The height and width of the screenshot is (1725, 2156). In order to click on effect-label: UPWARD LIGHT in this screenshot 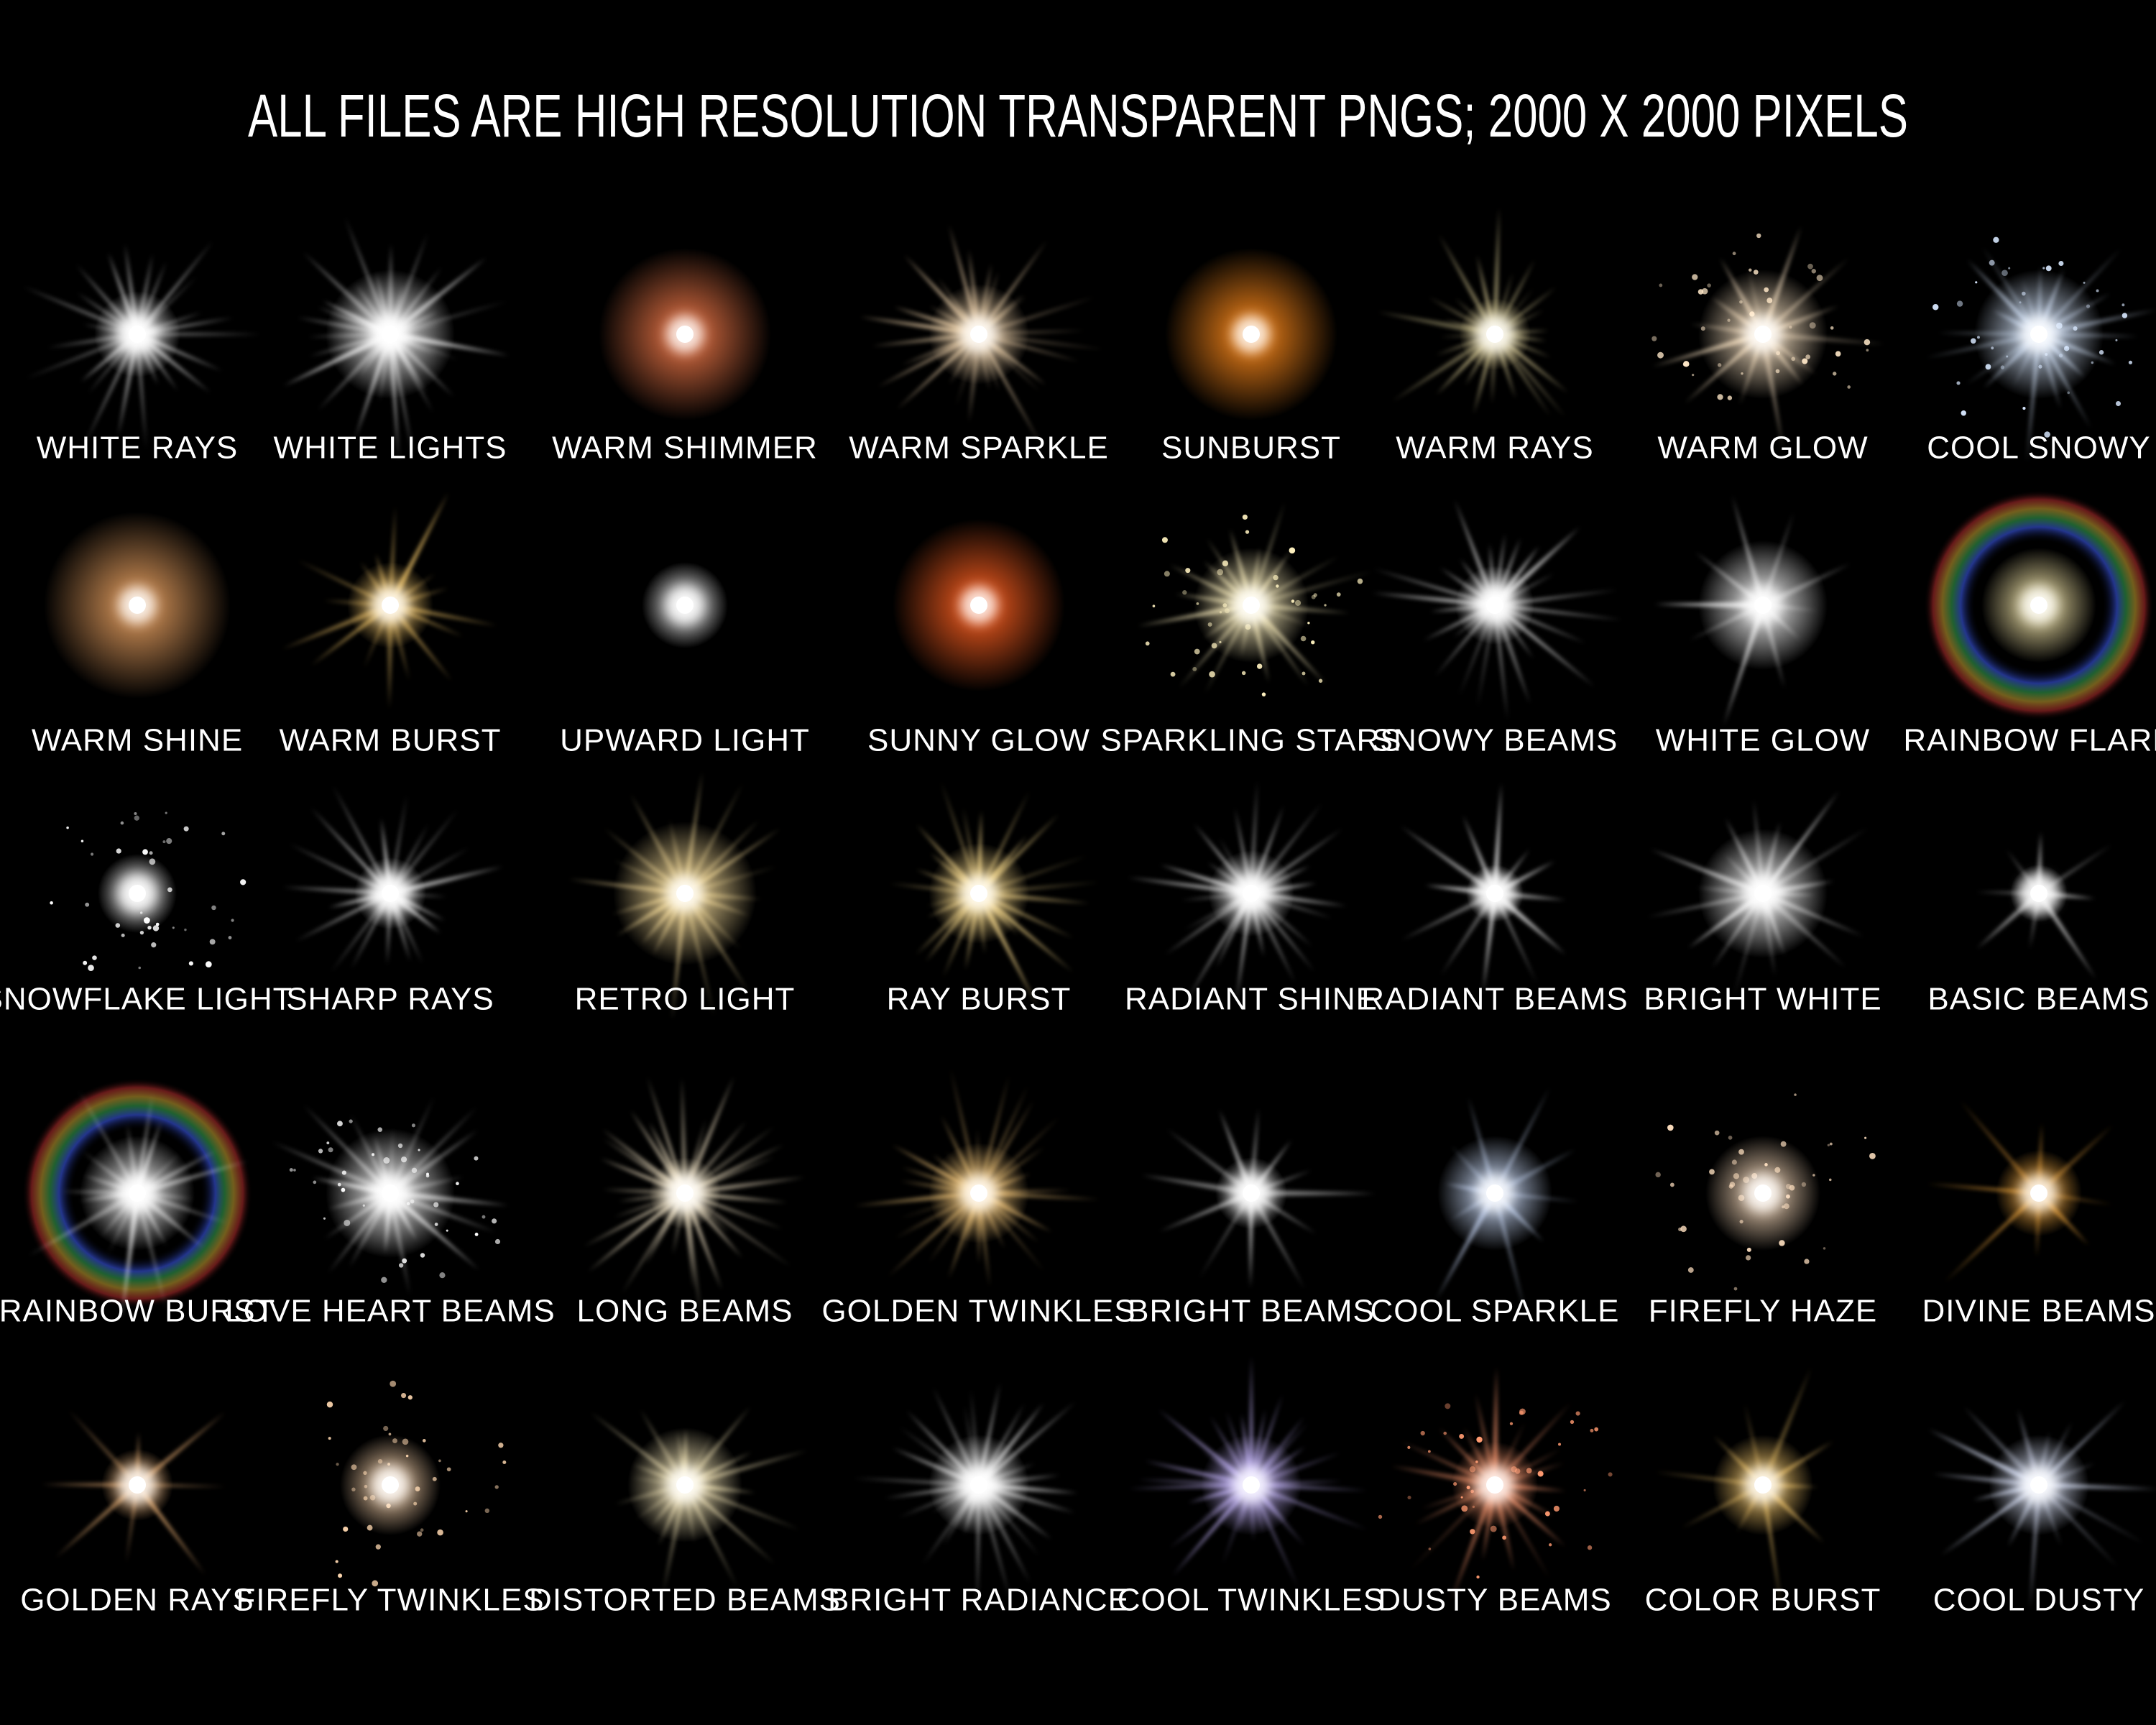, I will do `click(685, 740)`.